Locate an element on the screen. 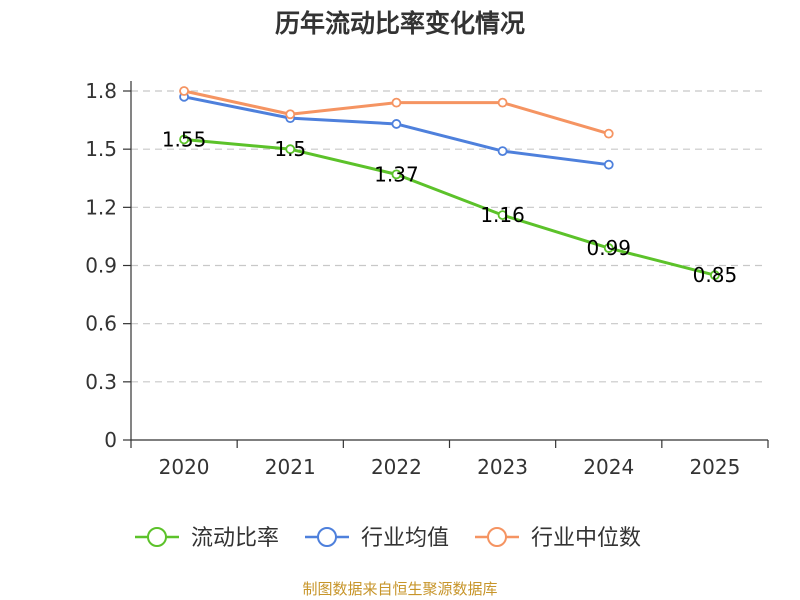 This screenshot has height=600, width=800. x-tick-label: 2023 is located at coordinates (502, 467).